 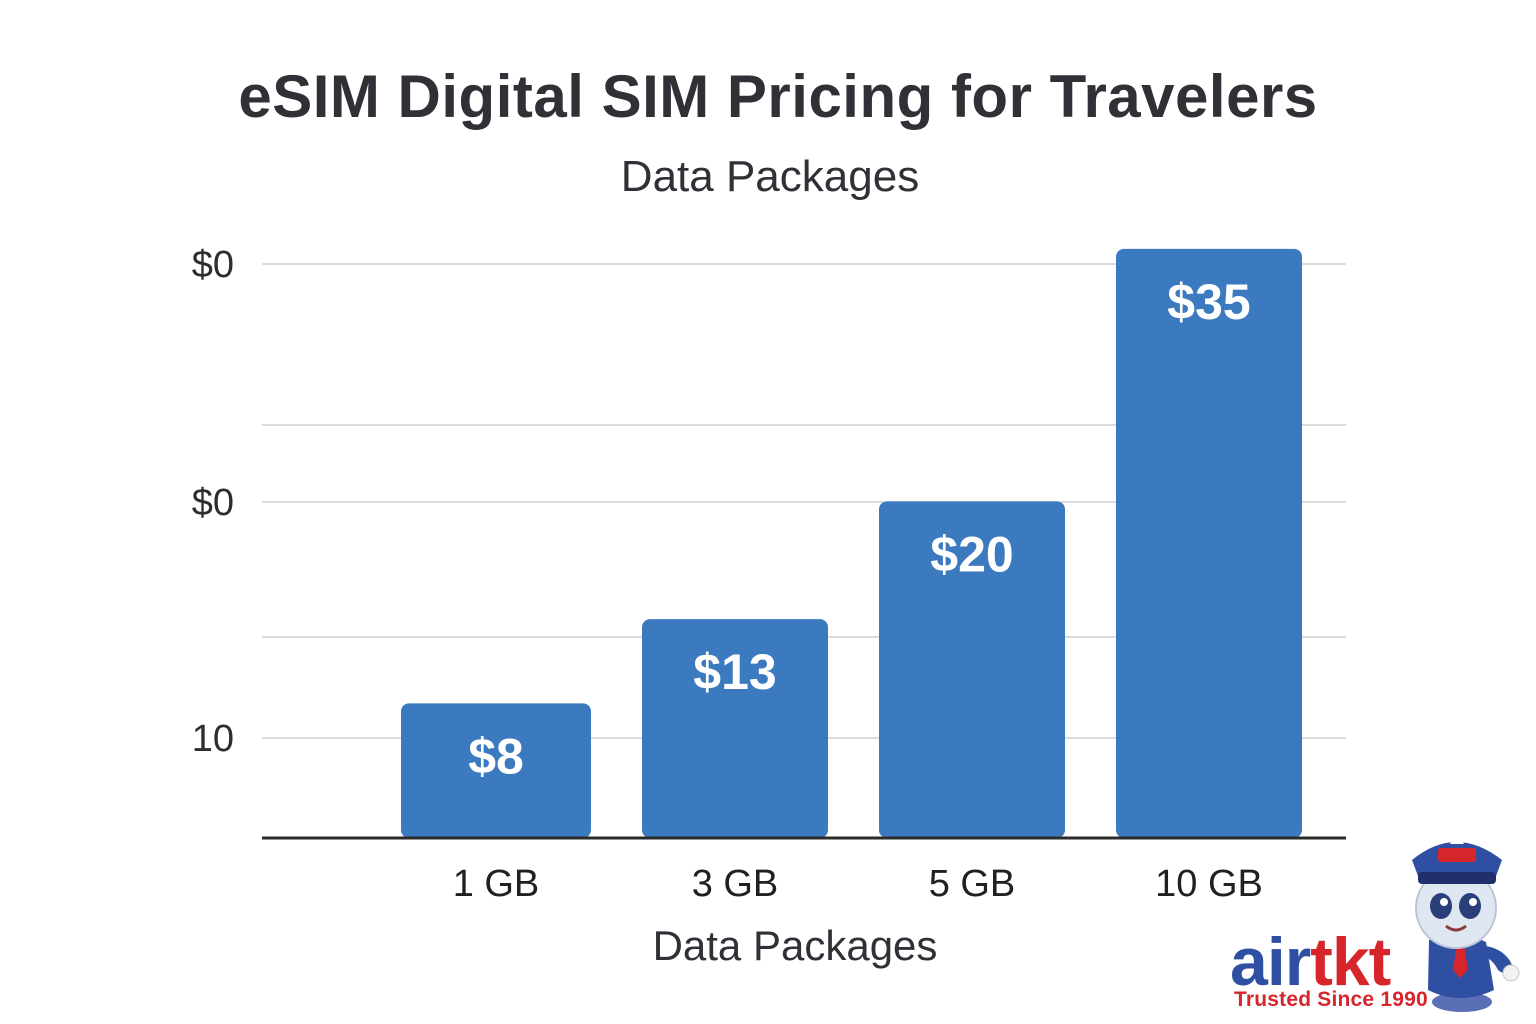 I want to click on x-axis-ticks: 1 GB 3 GB 5 GB 10 GB, so click(x=858, y=884).